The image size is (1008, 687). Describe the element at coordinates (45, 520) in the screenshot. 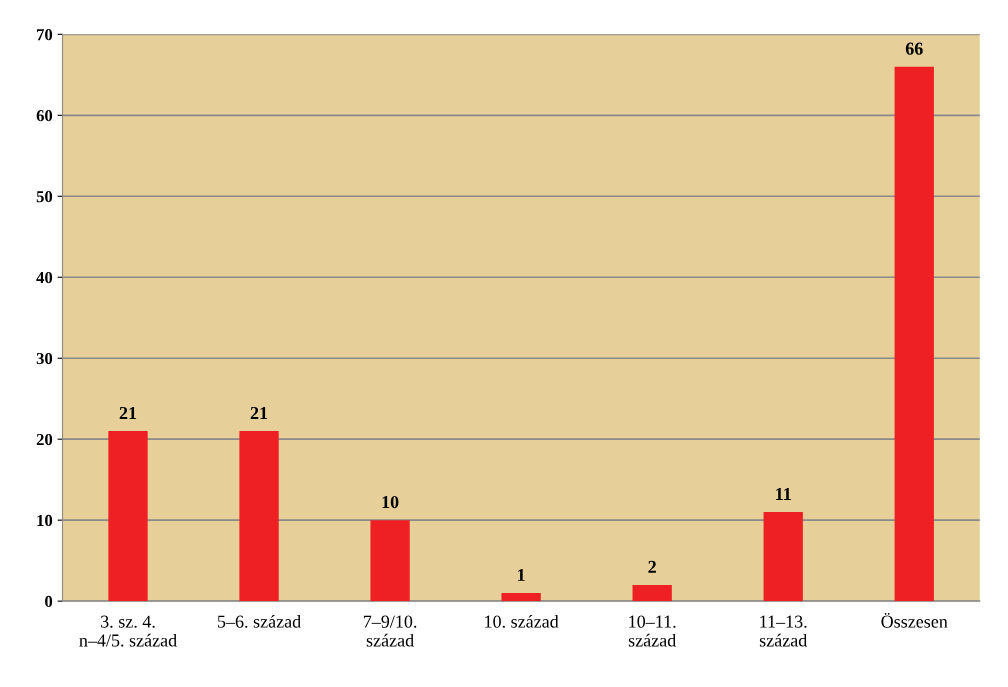

I see `y-tick-label: 10` at that location.